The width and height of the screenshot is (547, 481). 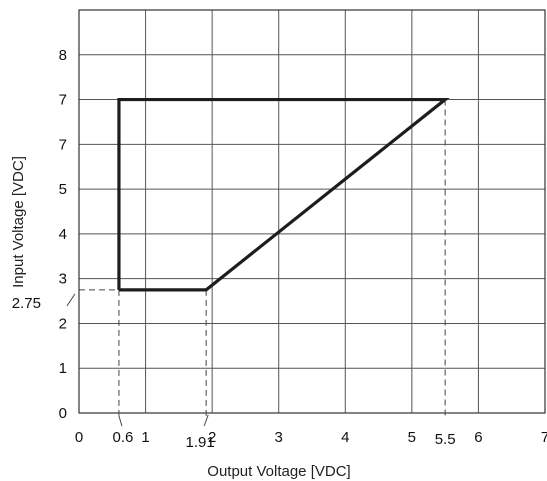 I want to click on x-tick-labels: 0 1 2 3 4 5 6 7, so click(x=311, y=437).